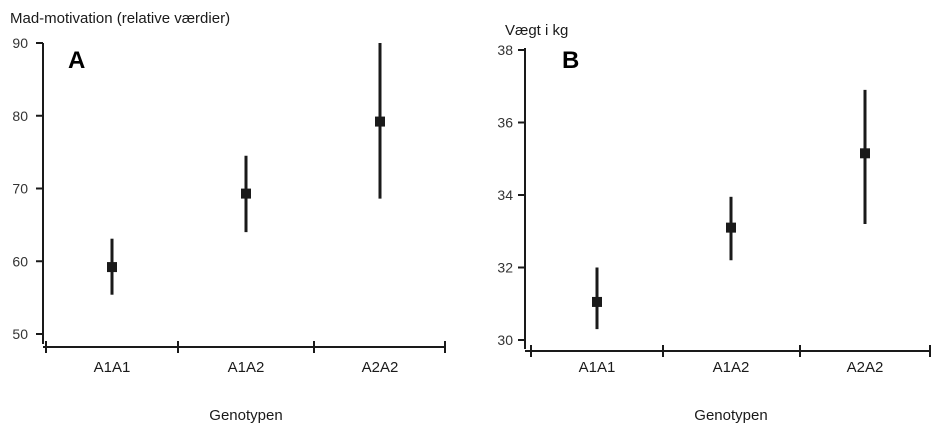 The height and width of the screenshot is (427, 941). I want to click on panel-letter: B, so click(570, 60).